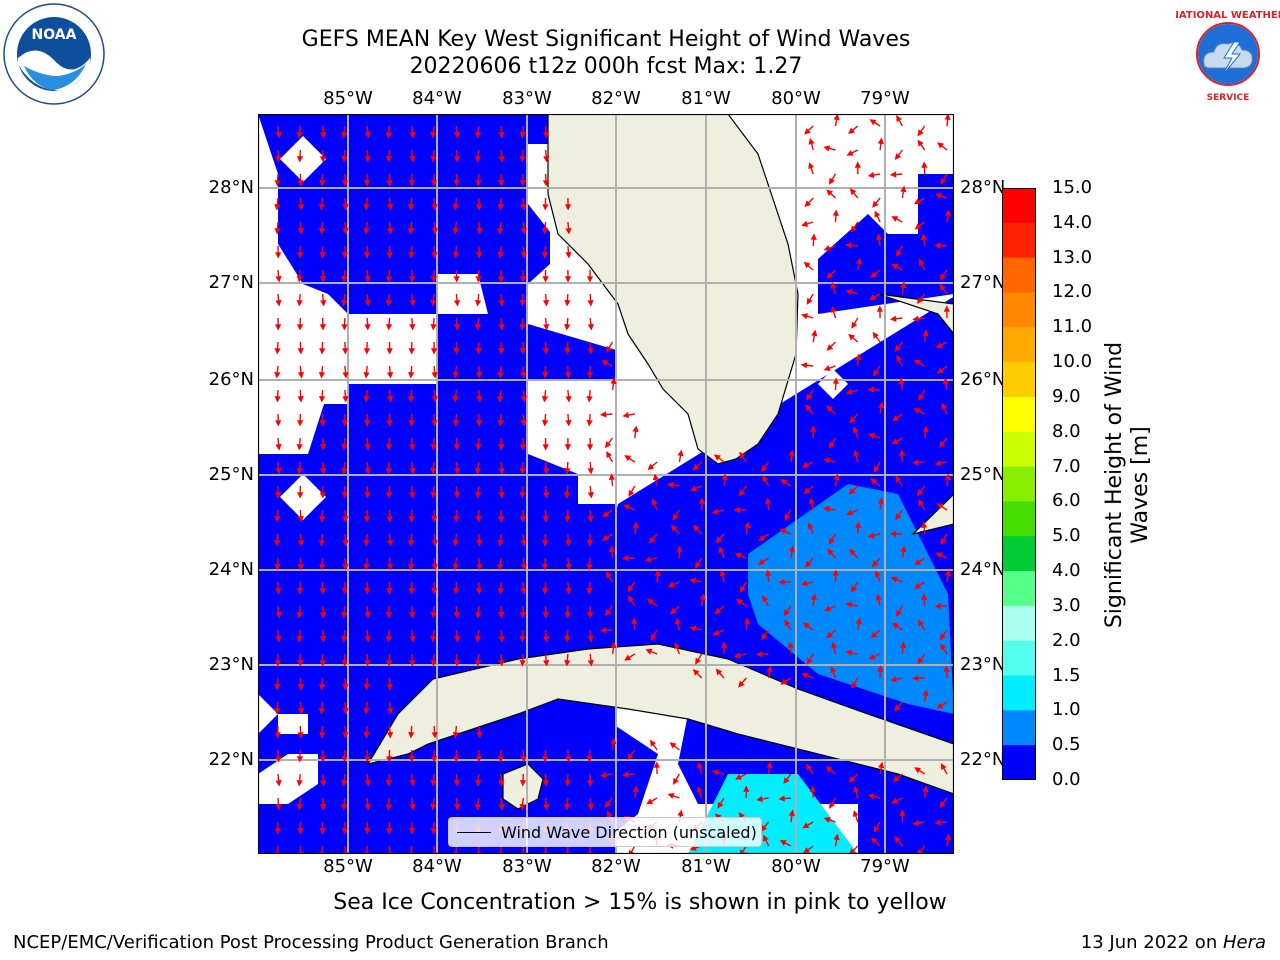  What do you see at coordinates (1066, 501) in the screenshot?
I see `colorbar-tick-label: 6.0` at bounding box center [1066, 501].